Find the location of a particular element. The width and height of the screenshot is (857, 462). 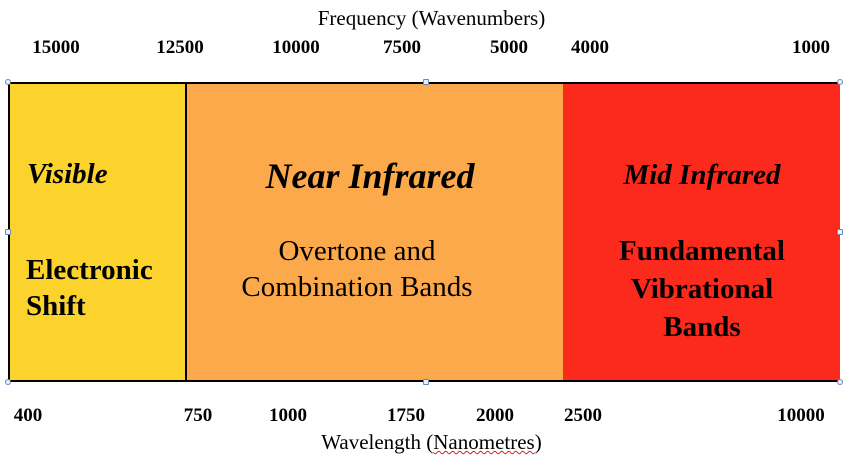

visible-desc-line: Shift is located at coordinates (56, 306).